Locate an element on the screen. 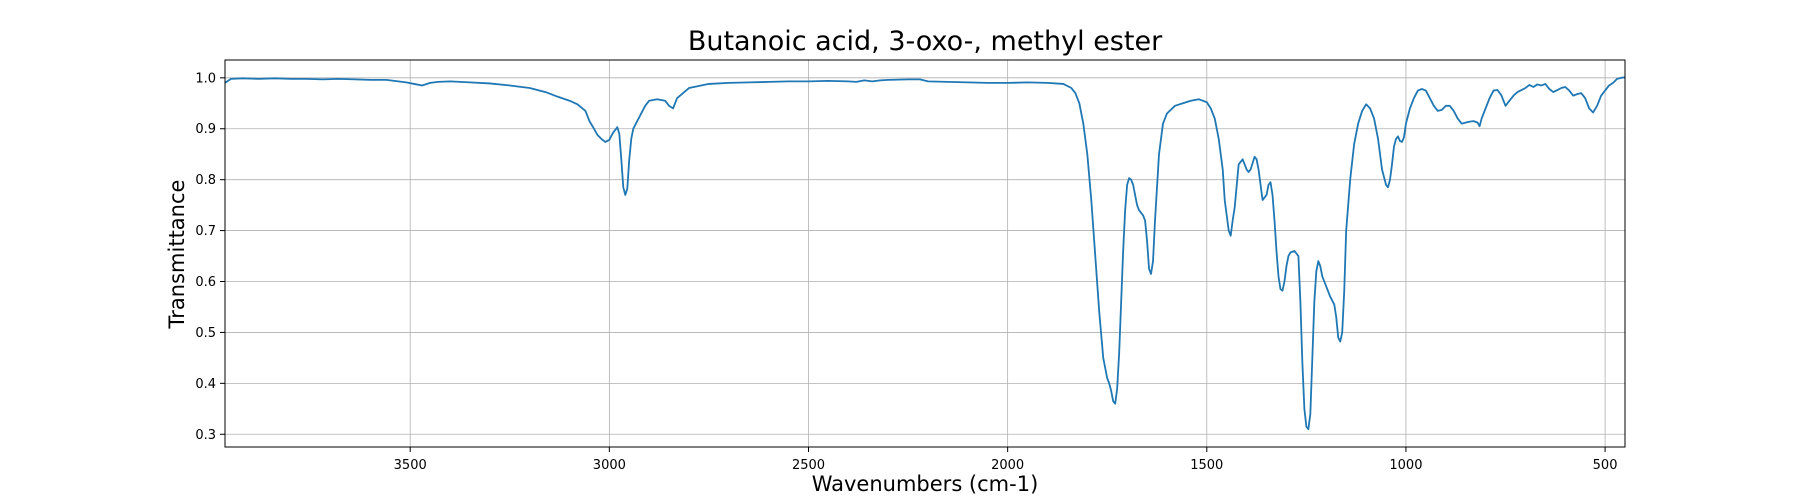  y-axis-title: Transmittance is located at coordinates (177, 255).